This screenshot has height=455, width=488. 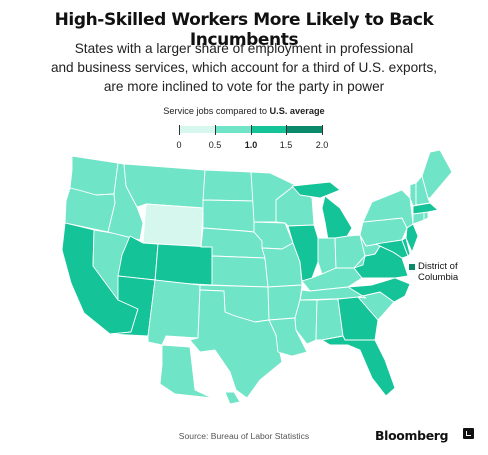 I want to click on dc-label-line-2: Columbia, so click(x=438, y=277).